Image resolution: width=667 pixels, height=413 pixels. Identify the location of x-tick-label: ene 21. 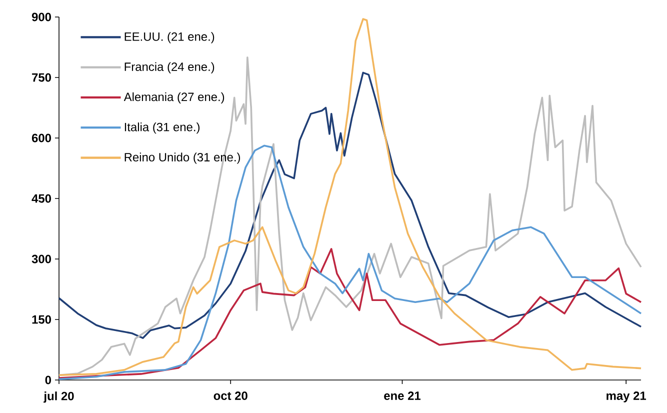
(402, 396).